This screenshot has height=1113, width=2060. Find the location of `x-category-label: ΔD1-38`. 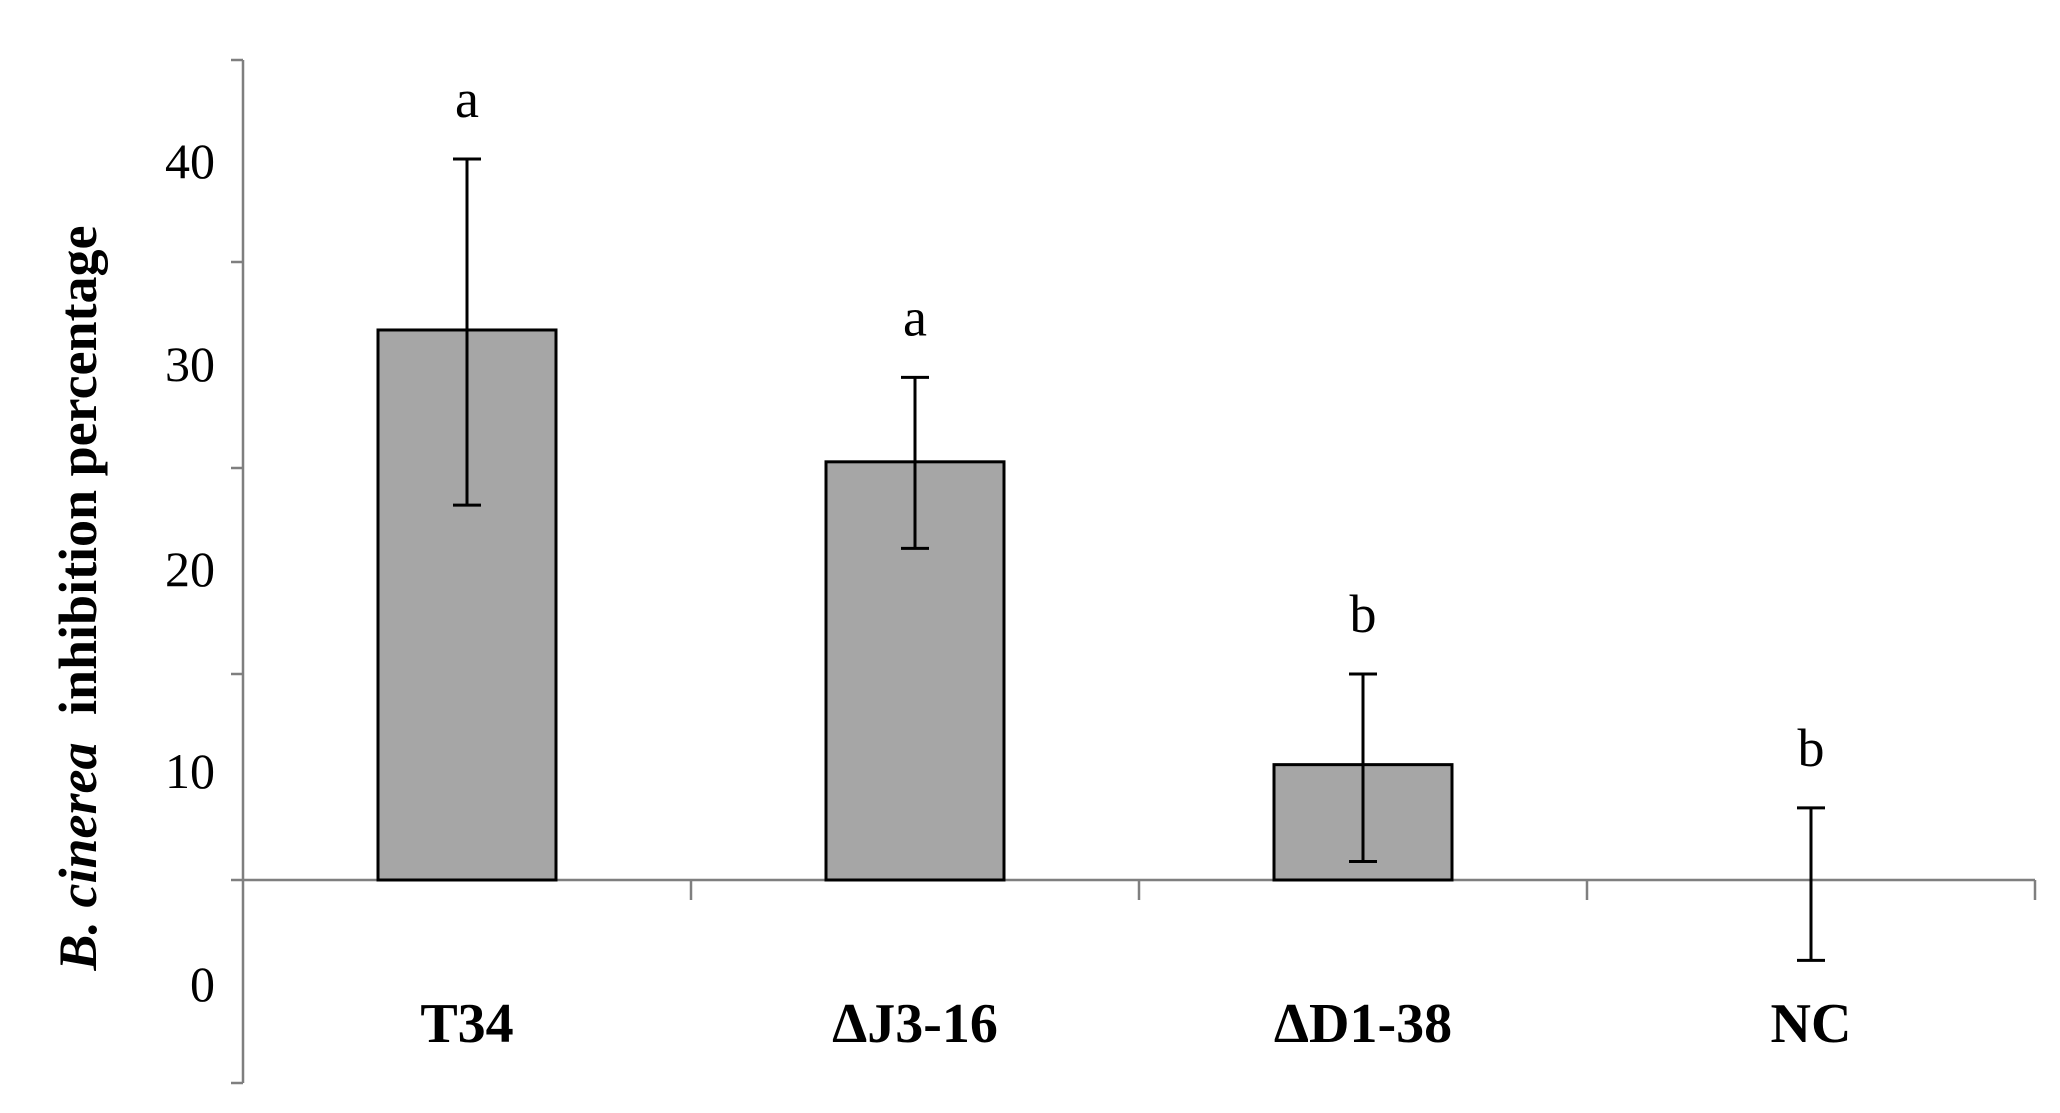

x-category-label: ΔD1-38 is located at coordinates (1363, 1024).